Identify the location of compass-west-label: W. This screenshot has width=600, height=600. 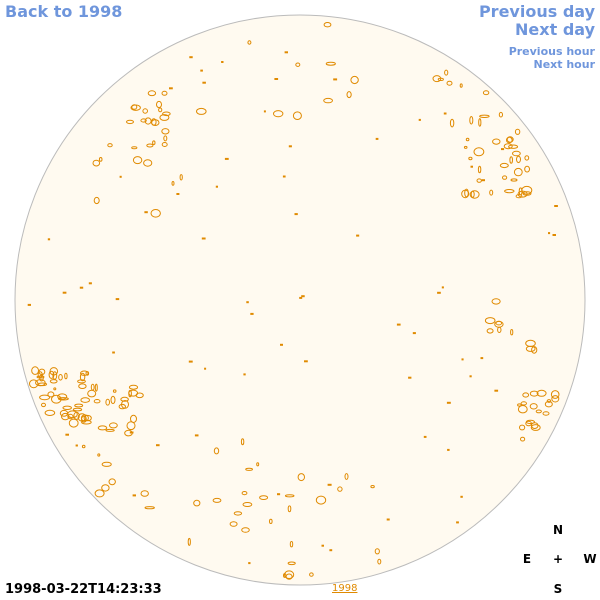
(590, 559).